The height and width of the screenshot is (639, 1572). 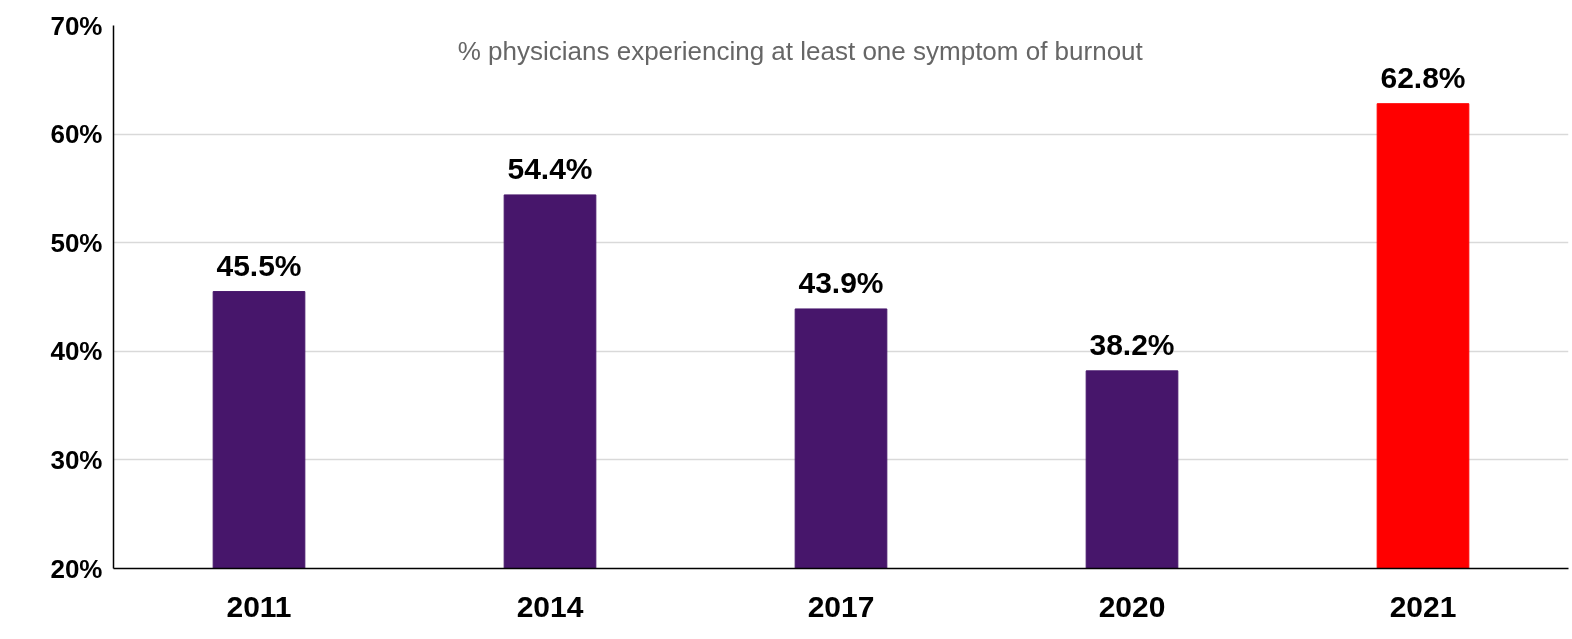 What do you see at coordinates (1132, 344) in the screenshot?
I see `data-label: 38.2%` at bounding box center [1132, 344].